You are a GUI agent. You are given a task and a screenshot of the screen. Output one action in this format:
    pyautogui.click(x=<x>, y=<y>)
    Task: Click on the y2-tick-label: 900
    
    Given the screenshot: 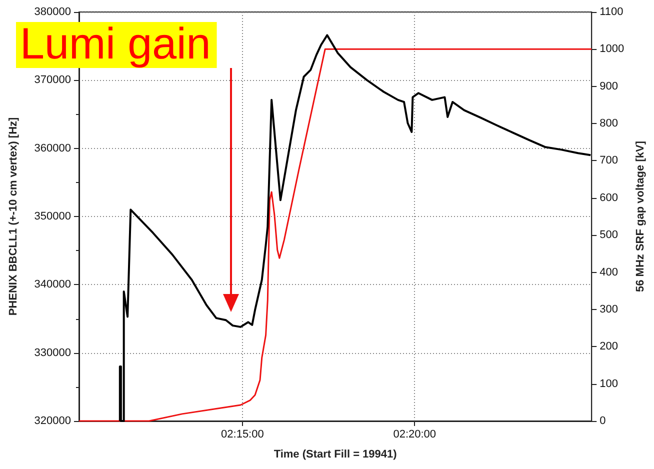 What is the action you would take?
    pyautogui.click(x=609, y=86)
    